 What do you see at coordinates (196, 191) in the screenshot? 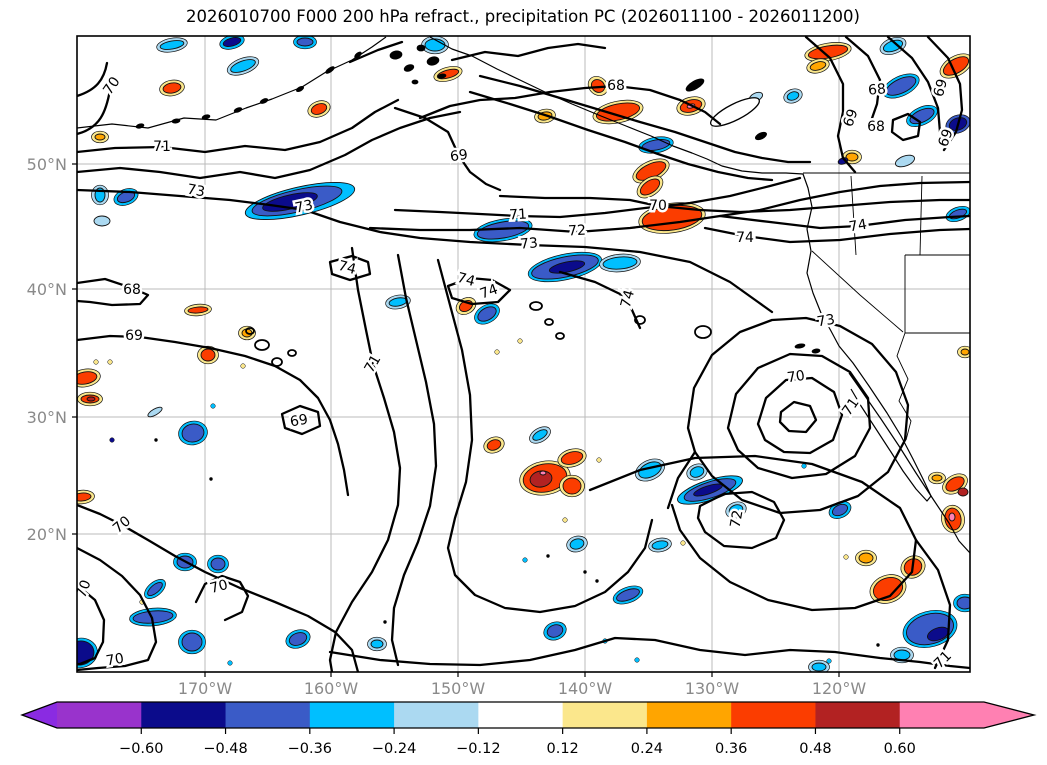
I see `contour-label: 73` at bounding box center [196, 191].